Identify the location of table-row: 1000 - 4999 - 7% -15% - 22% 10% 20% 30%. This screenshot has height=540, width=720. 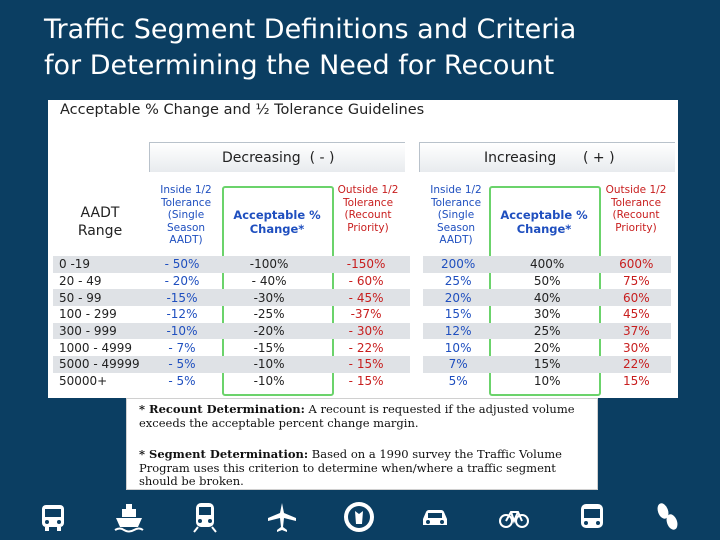
(362, 347).